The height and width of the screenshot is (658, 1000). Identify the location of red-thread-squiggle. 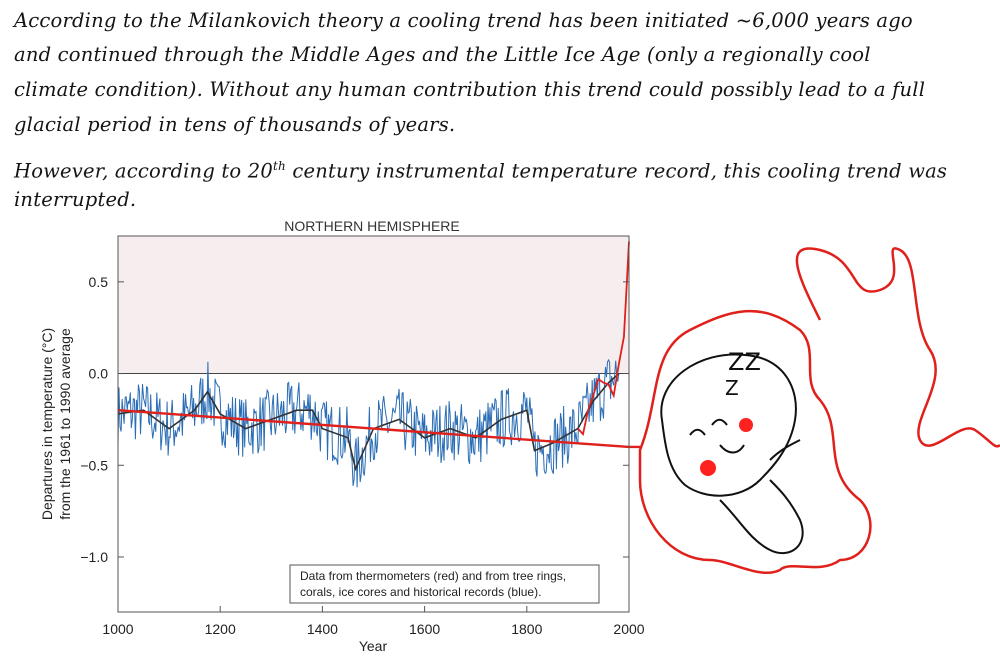
(897, 347).